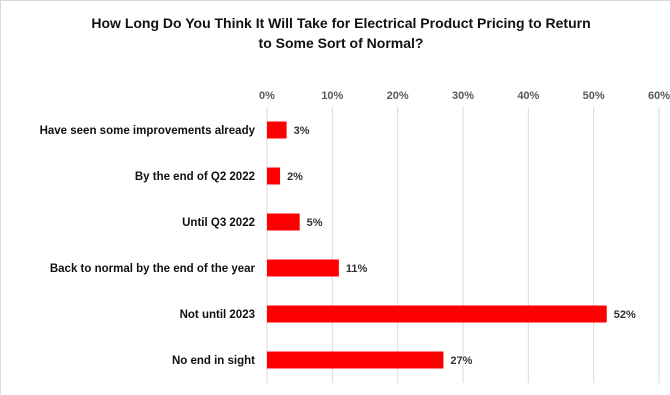 This screenshot has width=670, height=395. Describe the element at coordinates (153, 269) in the screenshot. I see `category-label: Back to normal by the end of the year` at that location.